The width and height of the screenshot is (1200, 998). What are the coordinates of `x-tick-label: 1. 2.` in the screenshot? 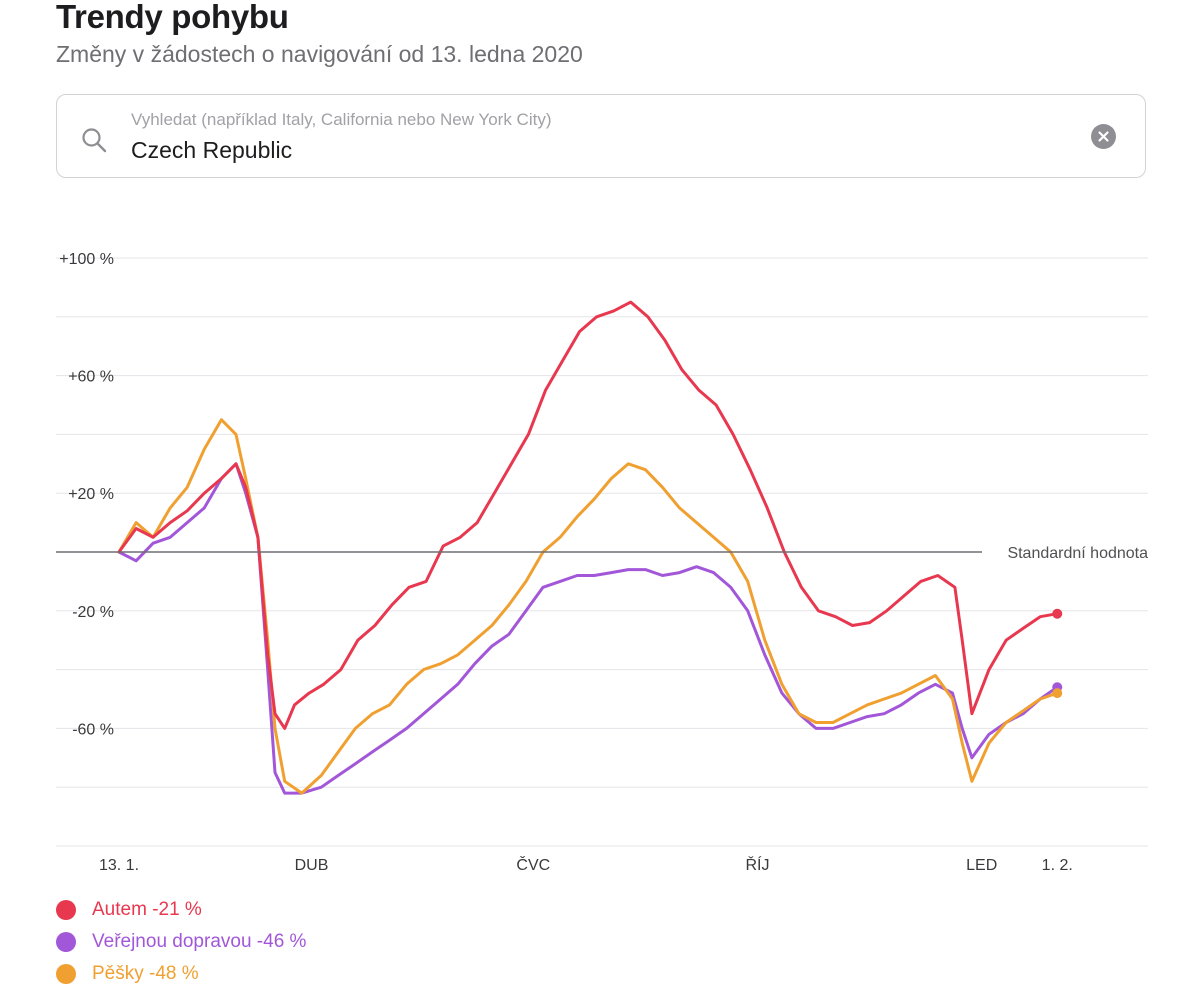 It's located at (1057, 865).